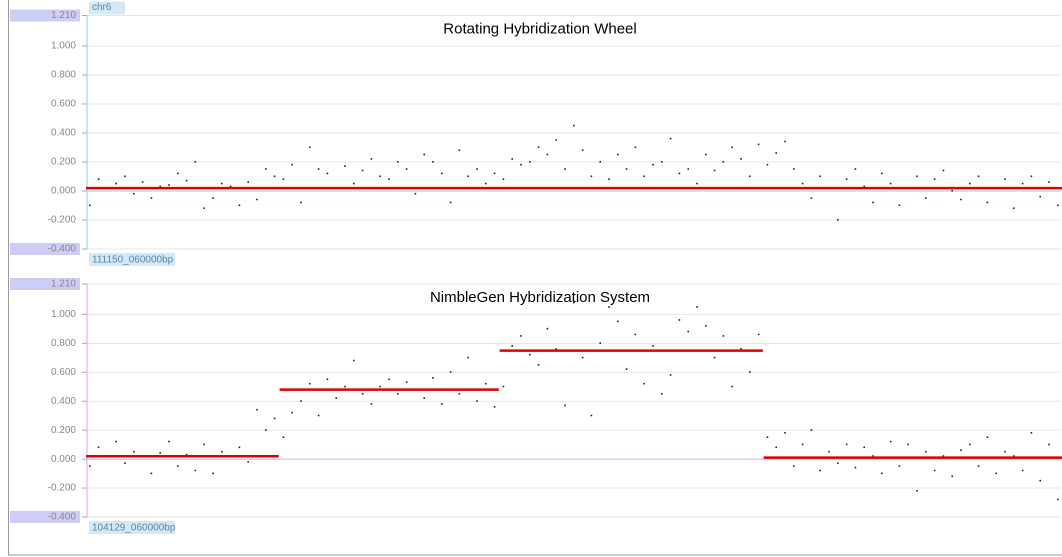  Describe the element at coordinates (62, 517) in the screenshot. I see `y-tick-label: -0.400` at that location.